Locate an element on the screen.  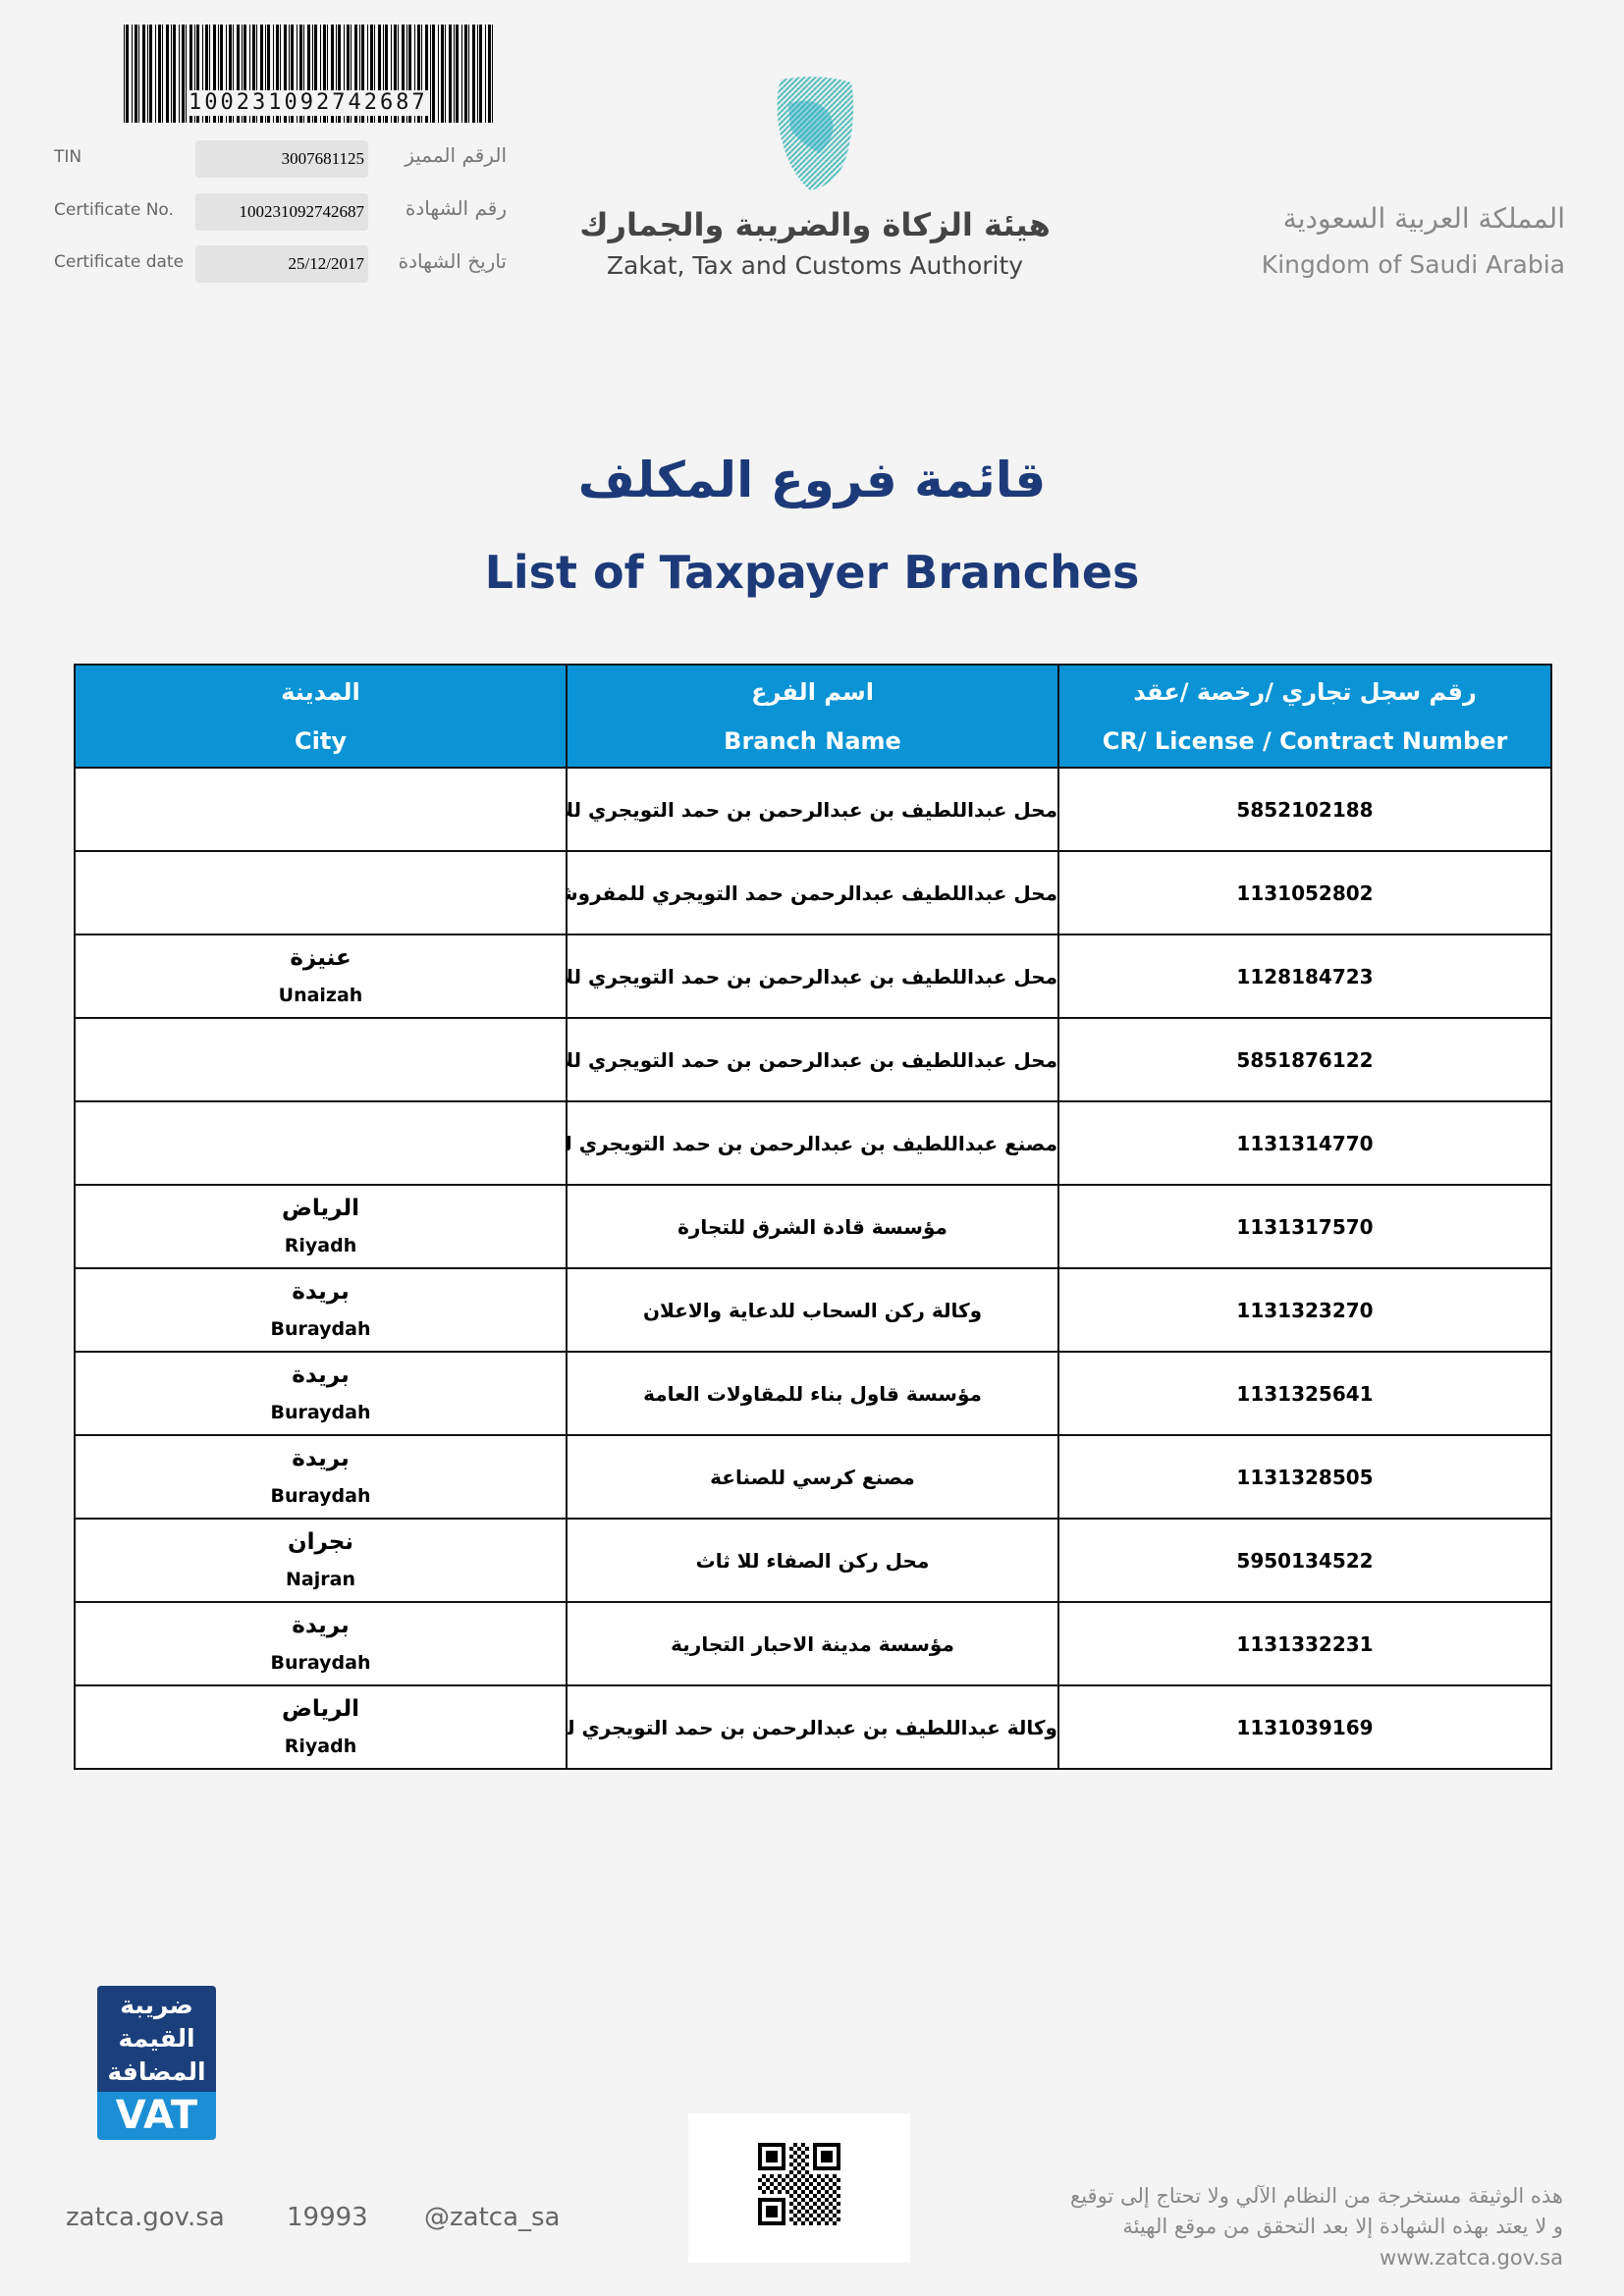
branch-name-cell: مؤسسة قادة الشرق للتجارة is located at coordinates (812, 1226).